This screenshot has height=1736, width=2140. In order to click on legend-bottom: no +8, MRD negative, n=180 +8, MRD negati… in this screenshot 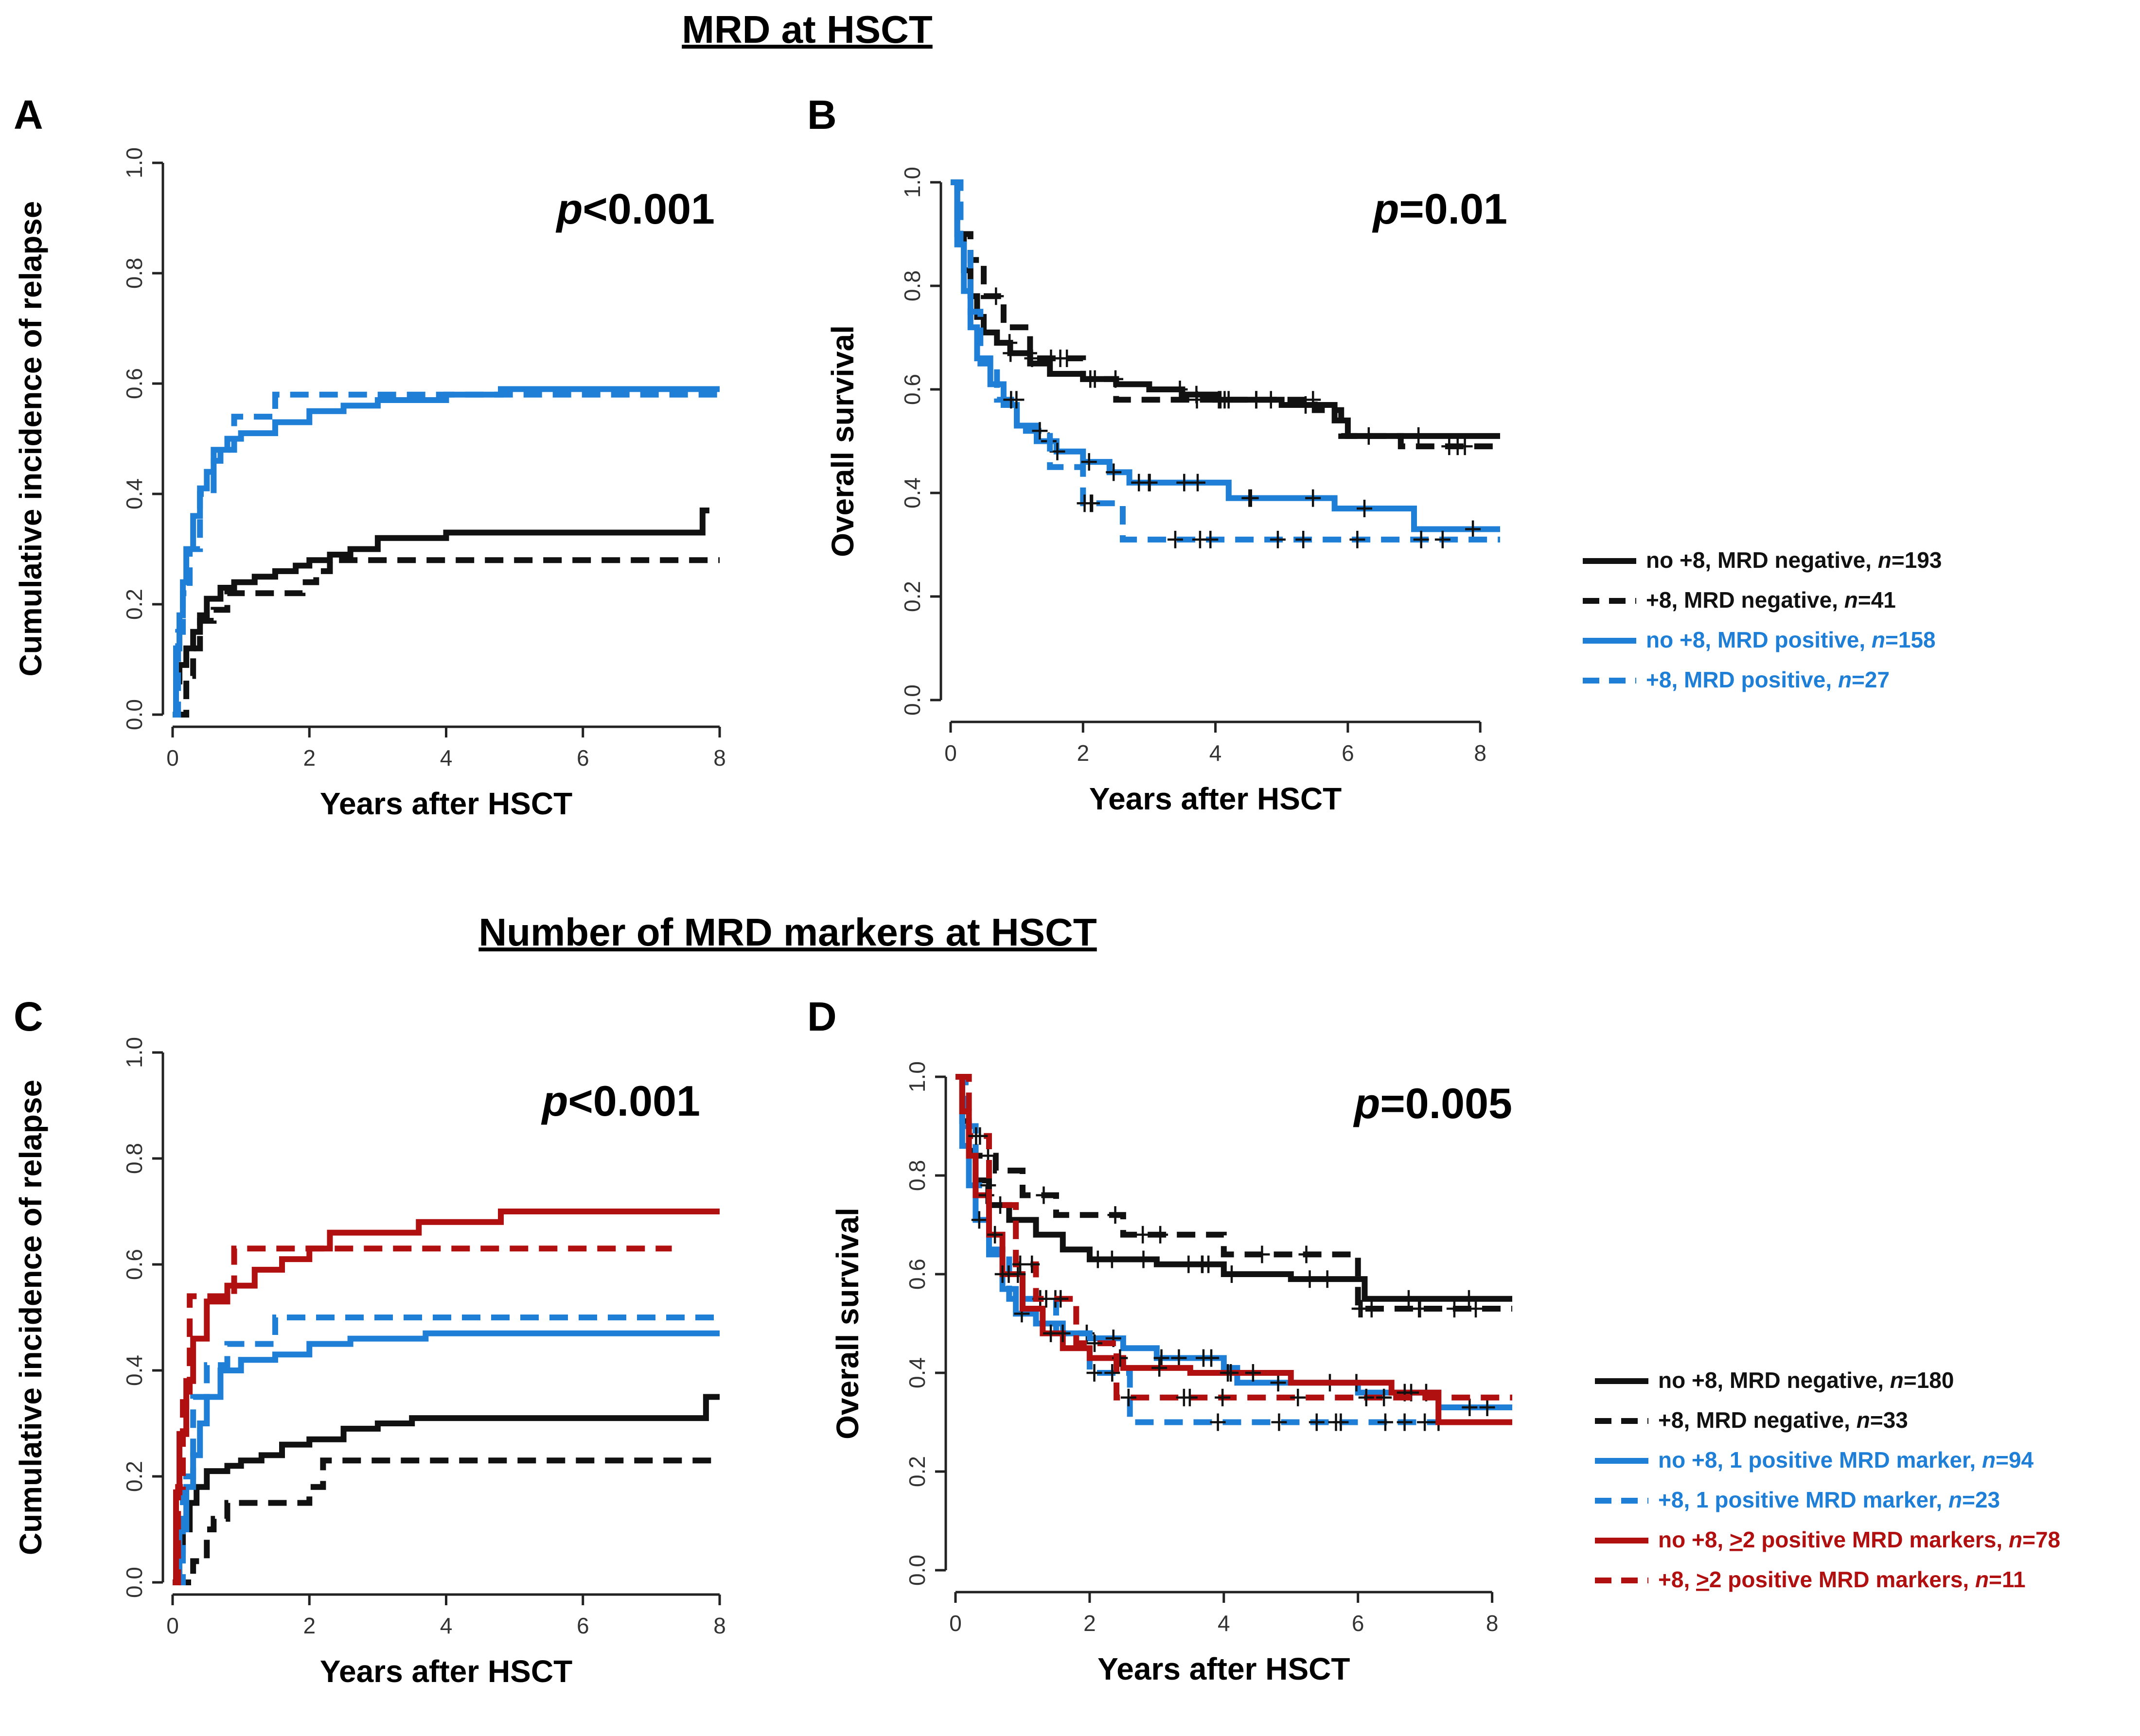, I will do `click(1827, 1480)`.